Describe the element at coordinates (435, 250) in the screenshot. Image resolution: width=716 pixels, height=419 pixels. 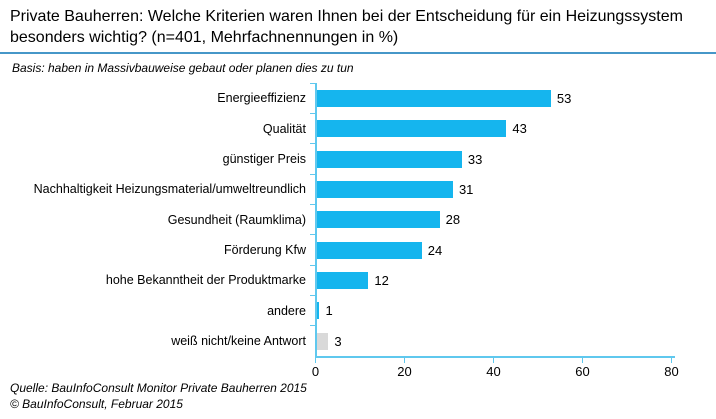
I see `value-label: 24` at that location.